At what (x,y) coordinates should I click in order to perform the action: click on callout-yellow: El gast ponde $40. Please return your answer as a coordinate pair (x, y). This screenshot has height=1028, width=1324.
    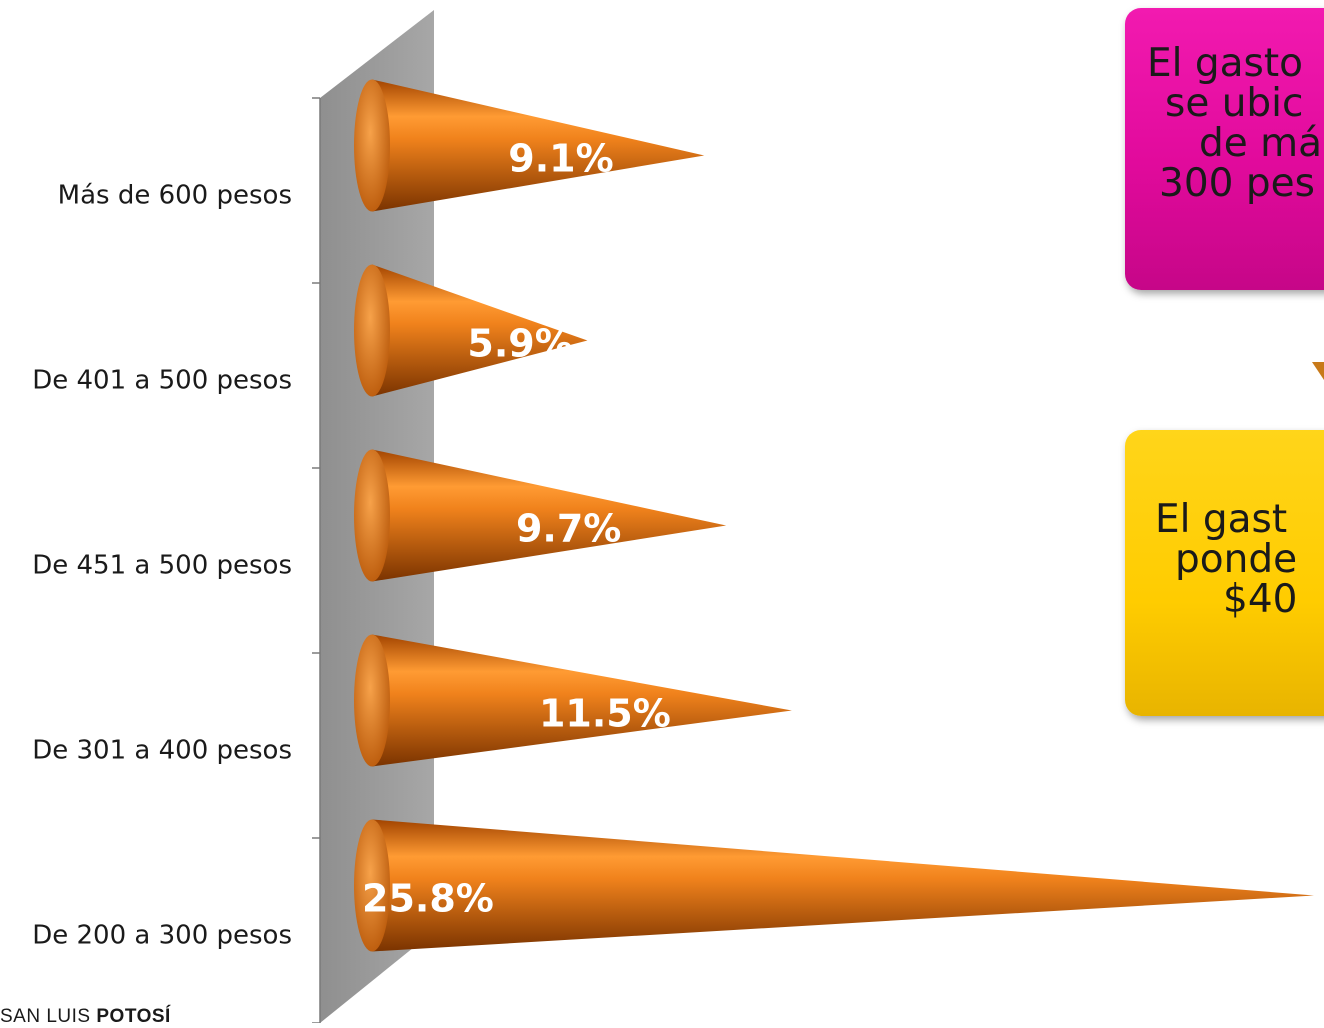
    Looking at the image, I should click on (1224, 573).